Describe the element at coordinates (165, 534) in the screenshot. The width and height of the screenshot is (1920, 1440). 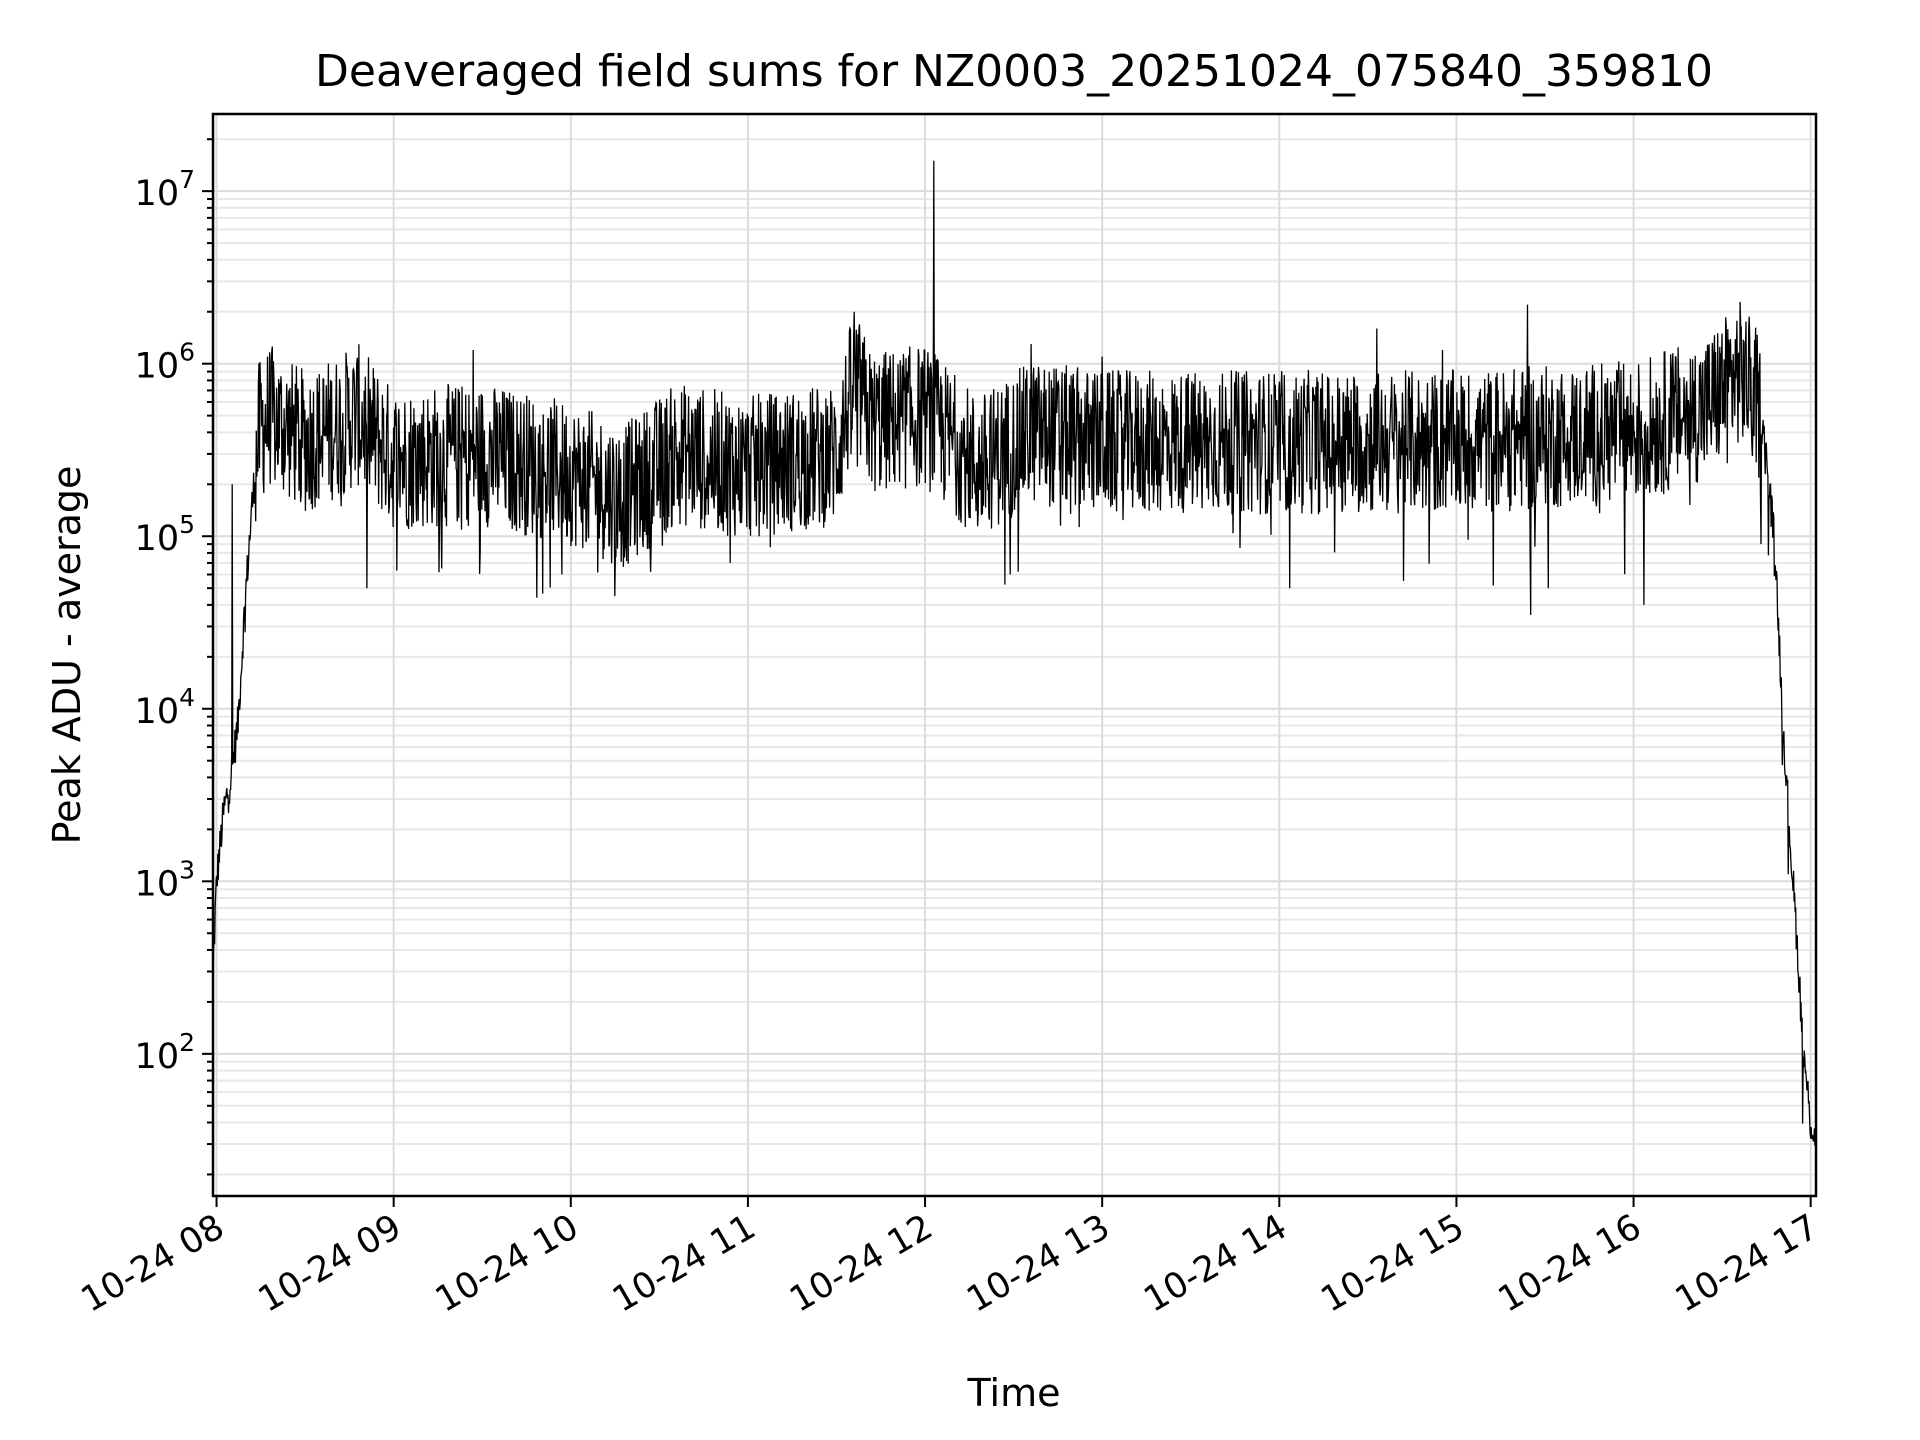
I see `y-tick-label: 10⁵` at that location.